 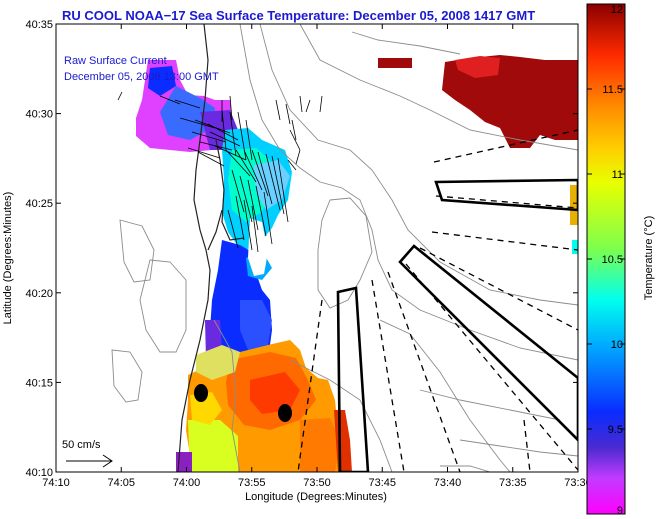 I want to click on colorbar-tick-label: 12, so click(x=617, y=10).